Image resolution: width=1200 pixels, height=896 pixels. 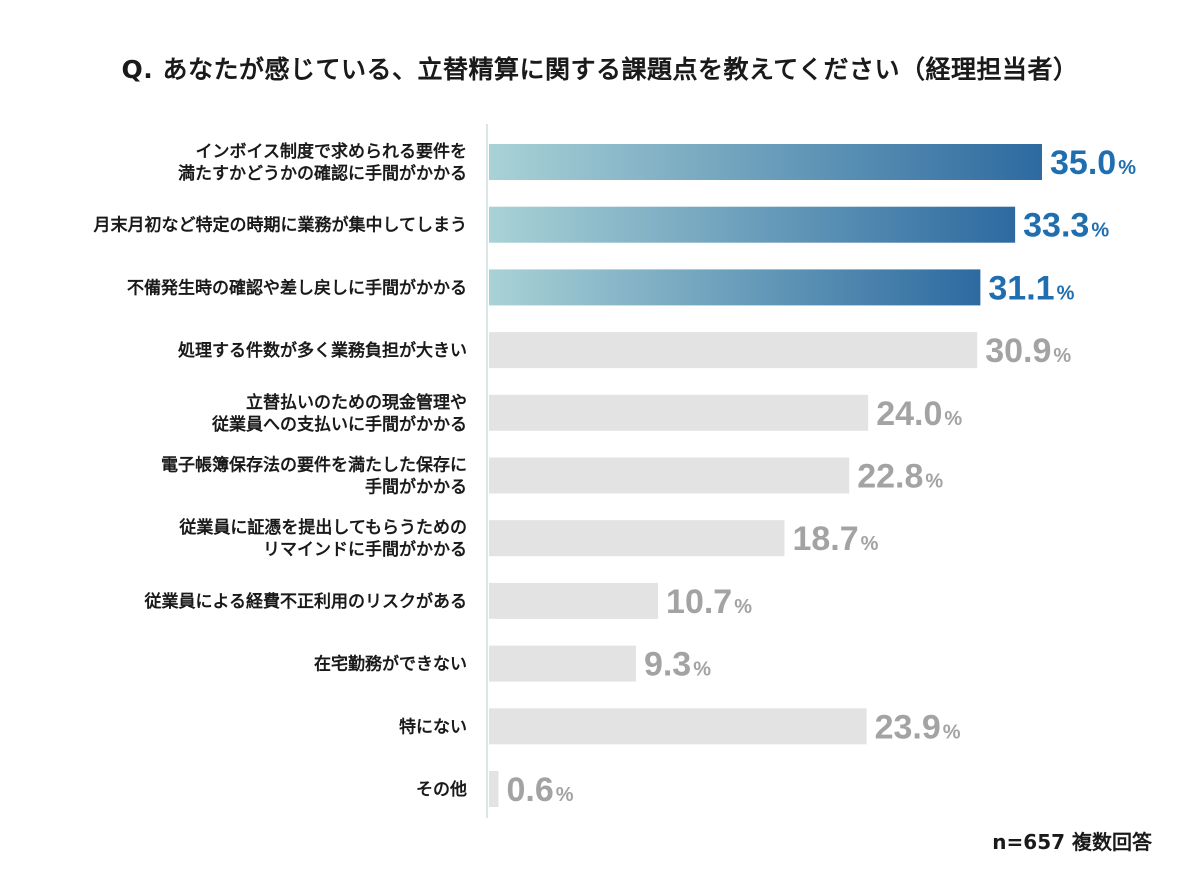 I want to click on category-label-4: 処理する件数が多く業務負担が大きい, so click(x=322, y=350).